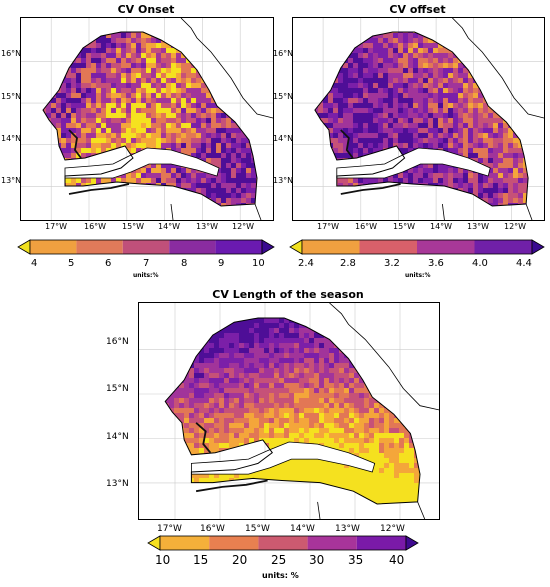 The image size is (550, 587). Describe the element at coordinates (306, 263) in the screenshot. I see `colorbar-tick: 2.4` at that location.